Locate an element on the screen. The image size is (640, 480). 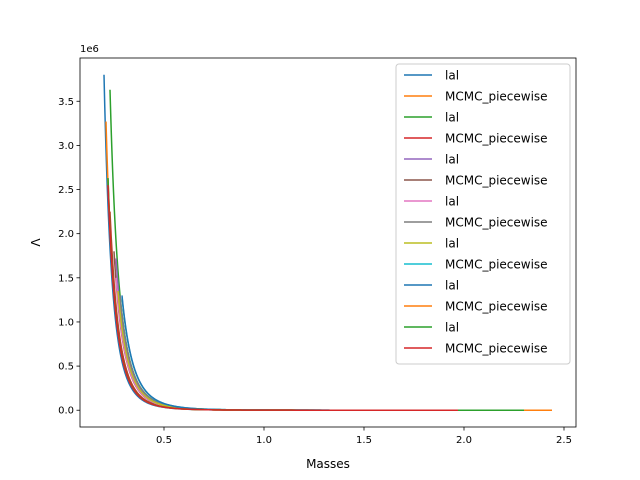
x-tick-label: 2.0 is located at coordinates (464, 440).